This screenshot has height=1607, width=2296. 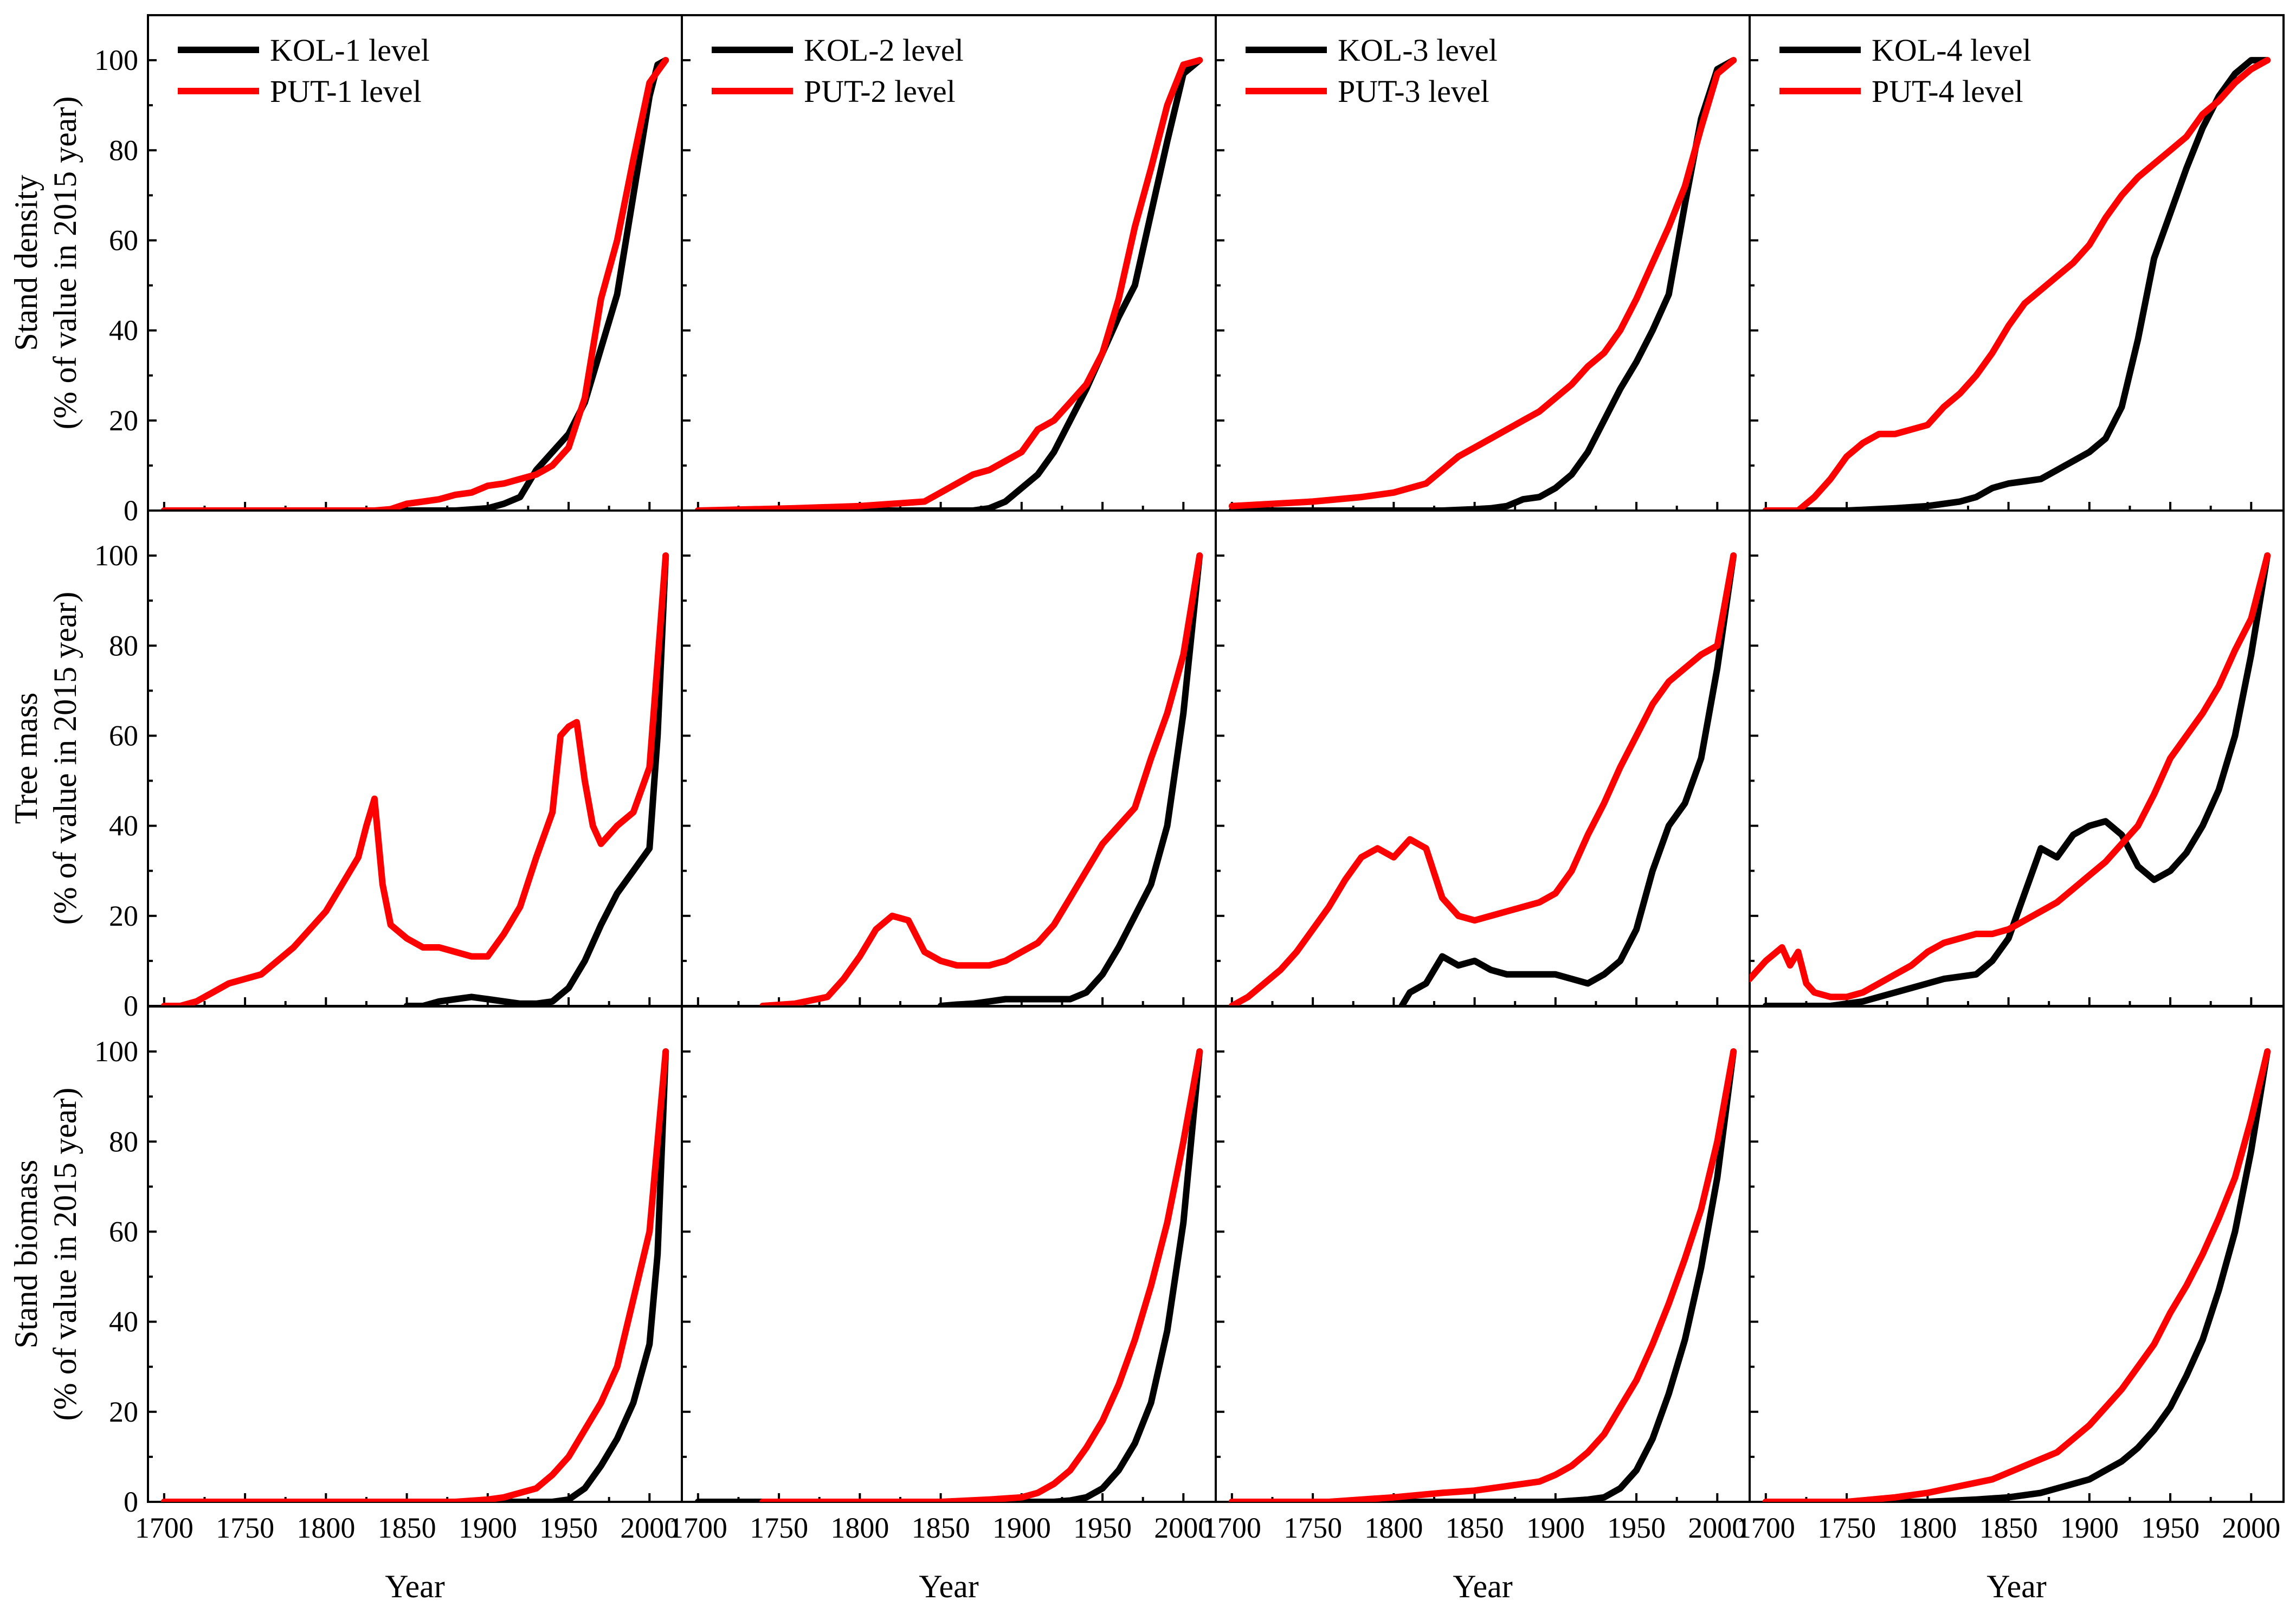 What do you see at coordinates (2008, 1528) in the screenshot?
I see `x-tick-label-c4-1850: 1850` at bounding box center [2008, 1528].